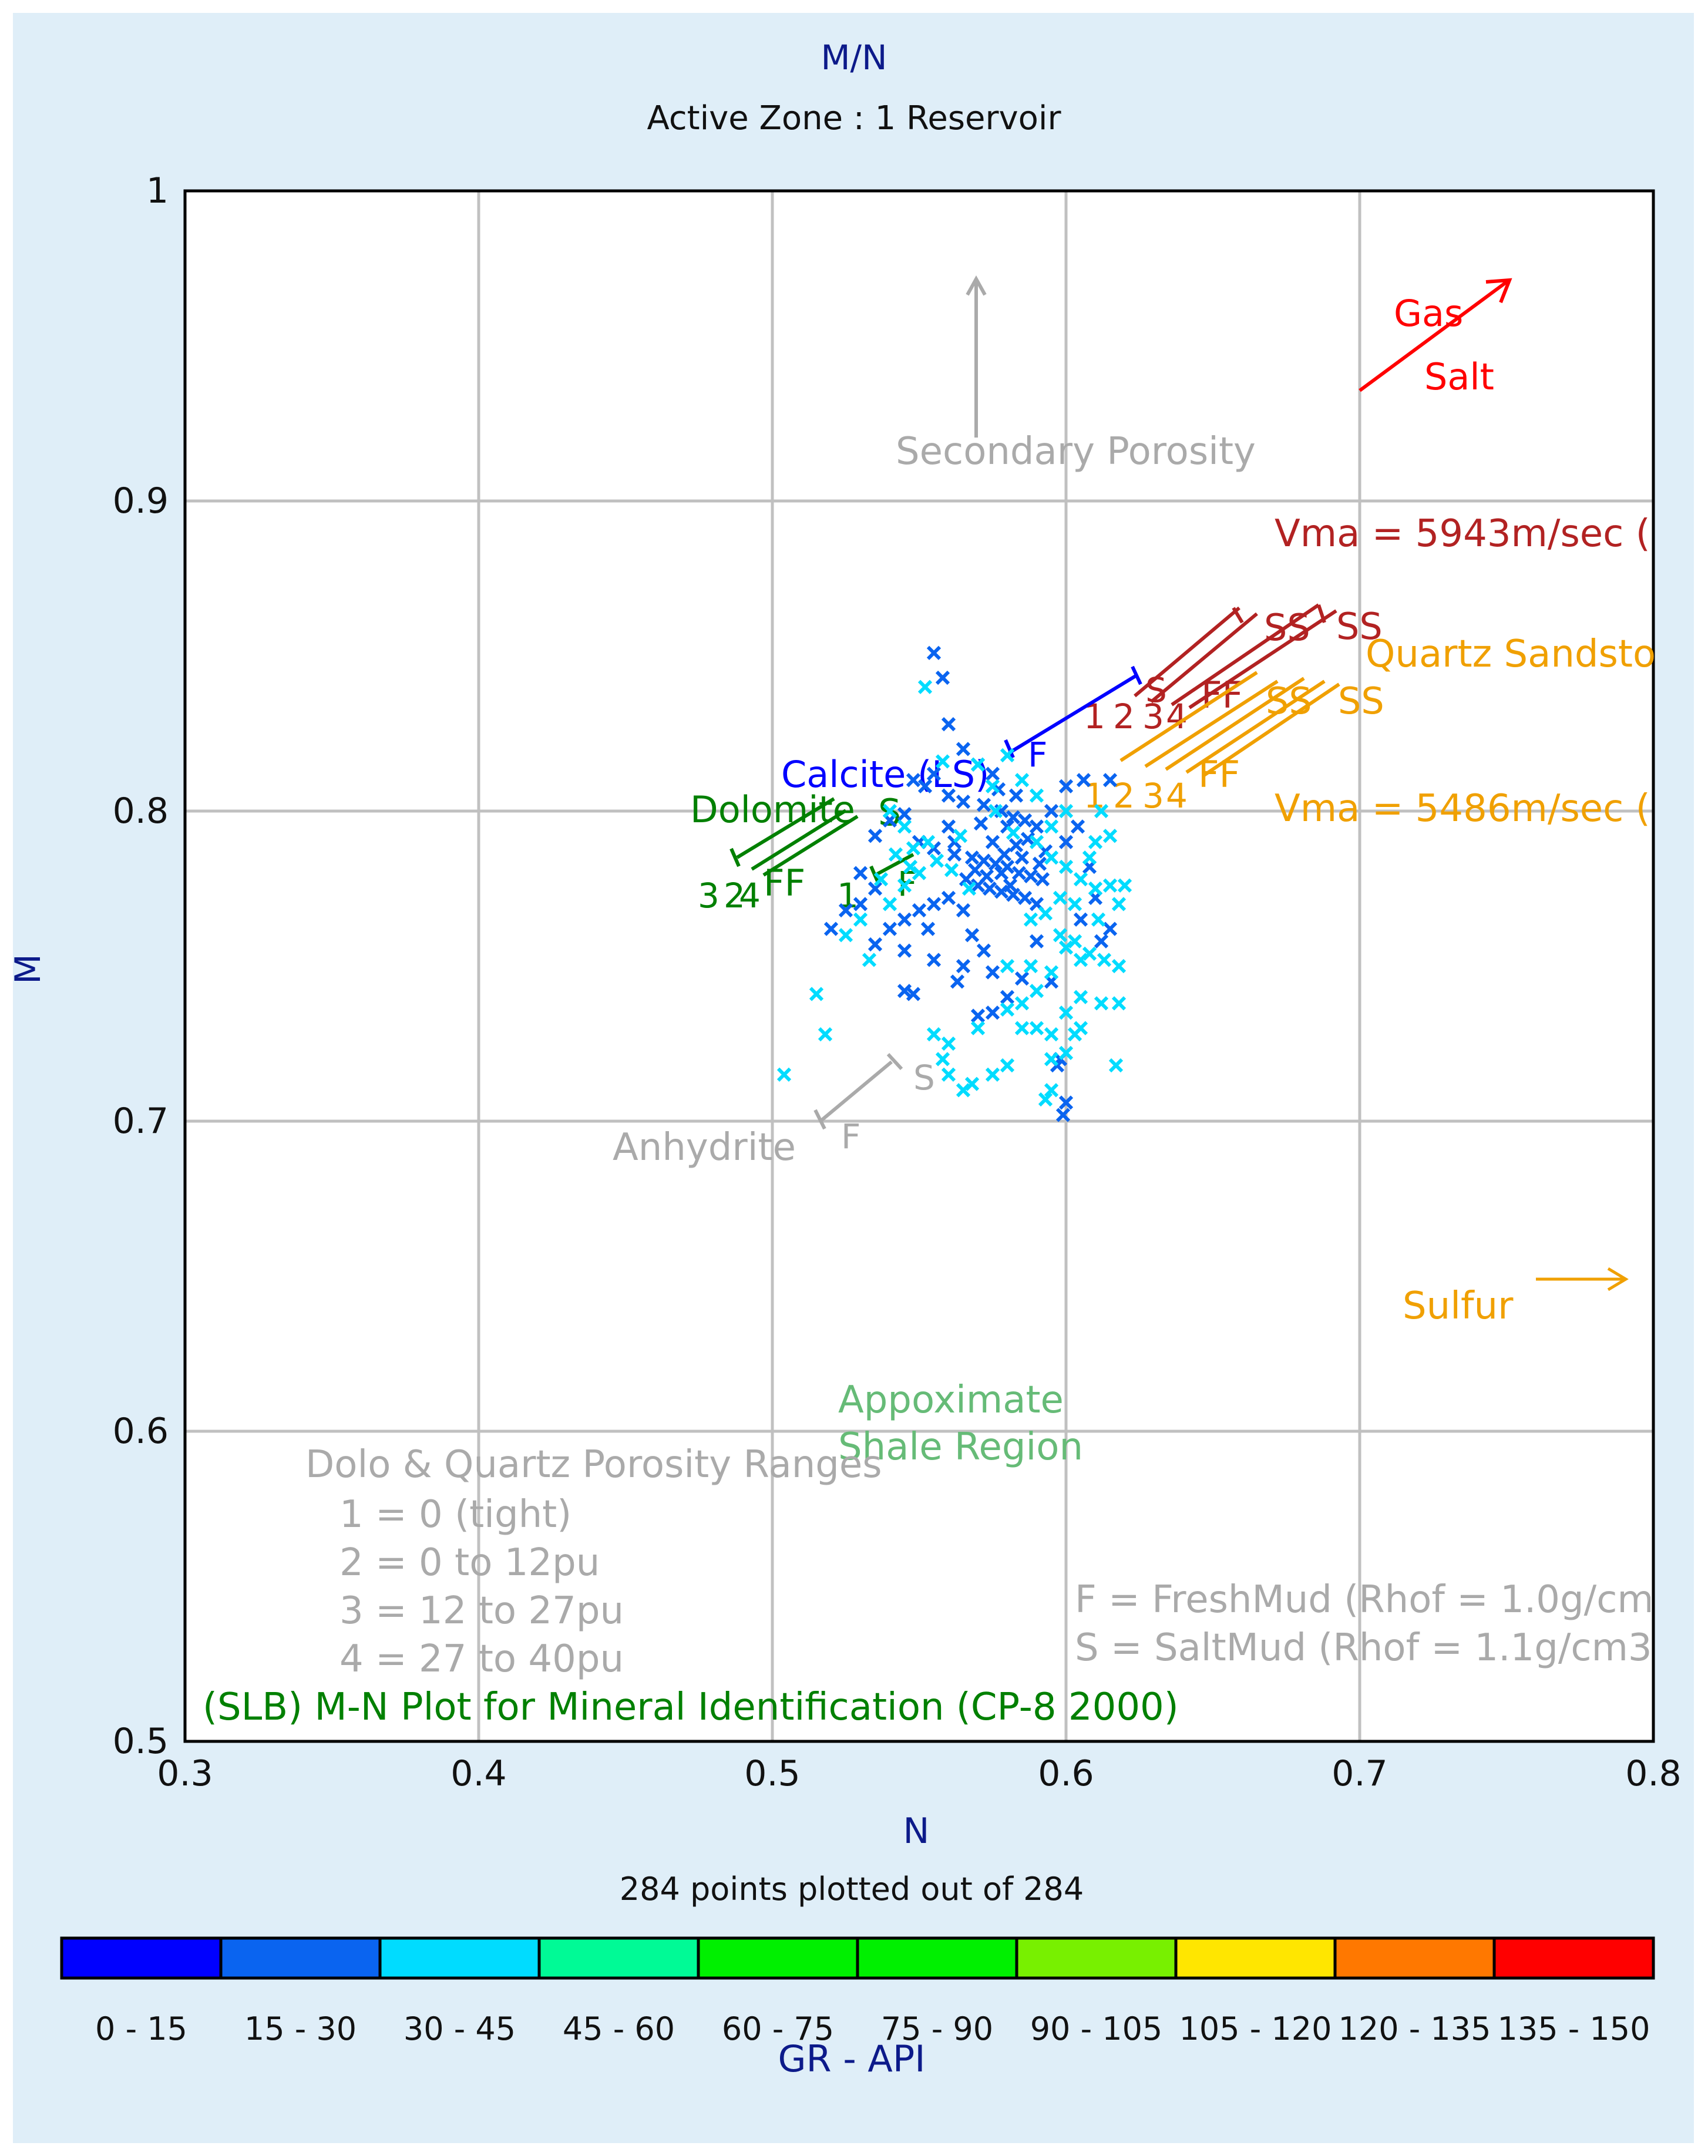 This screenshot has width=1708, height=2156. Describe the element at coordinates (1415, 2028) in the screenshot. I see `colorbar-label: 120 - 135` at that location.